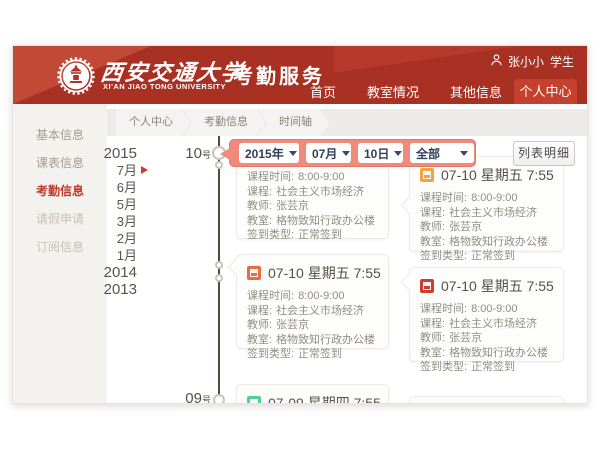 This screenshot has width=600, height=450. I want to click on timeline-year-2013: 2013, so click(120, 289).